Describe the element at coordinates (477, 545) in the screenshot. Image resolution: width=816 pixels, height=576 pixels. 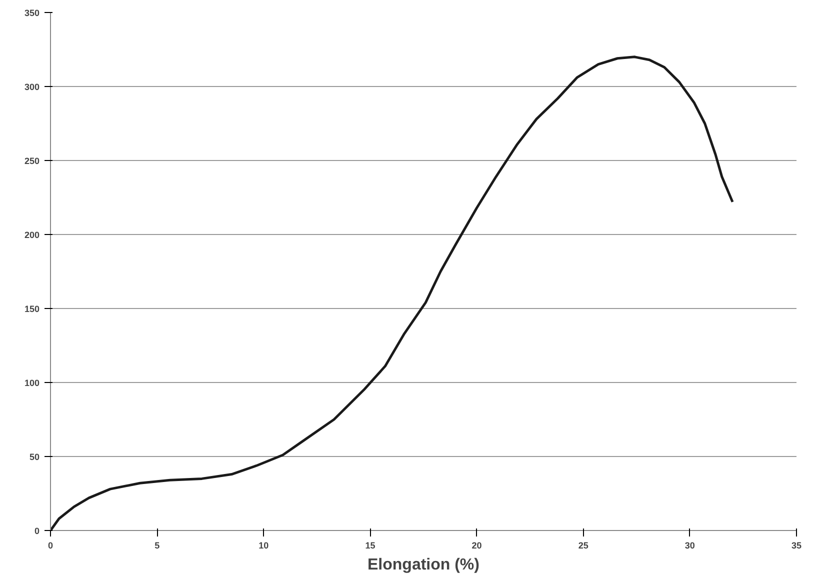
I see `x-tick-label: 20` at that location.